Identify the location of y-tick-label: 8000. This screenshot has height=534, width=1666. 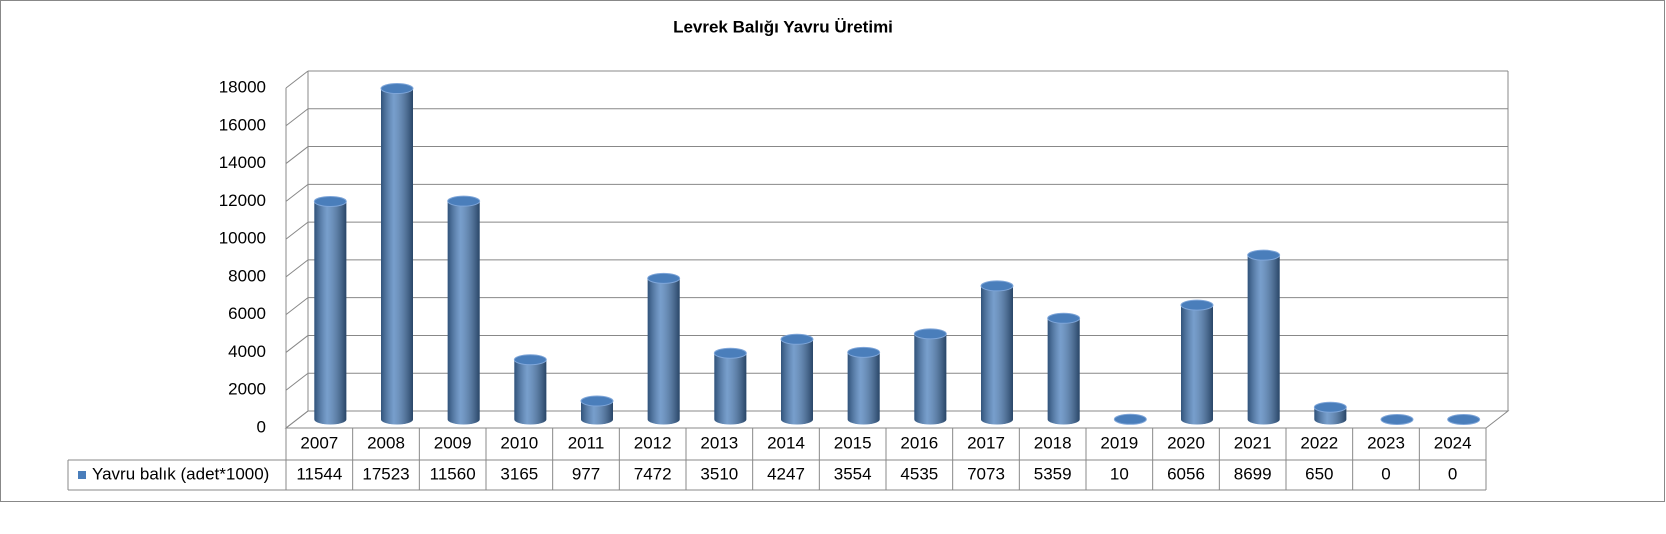
(247, 275).